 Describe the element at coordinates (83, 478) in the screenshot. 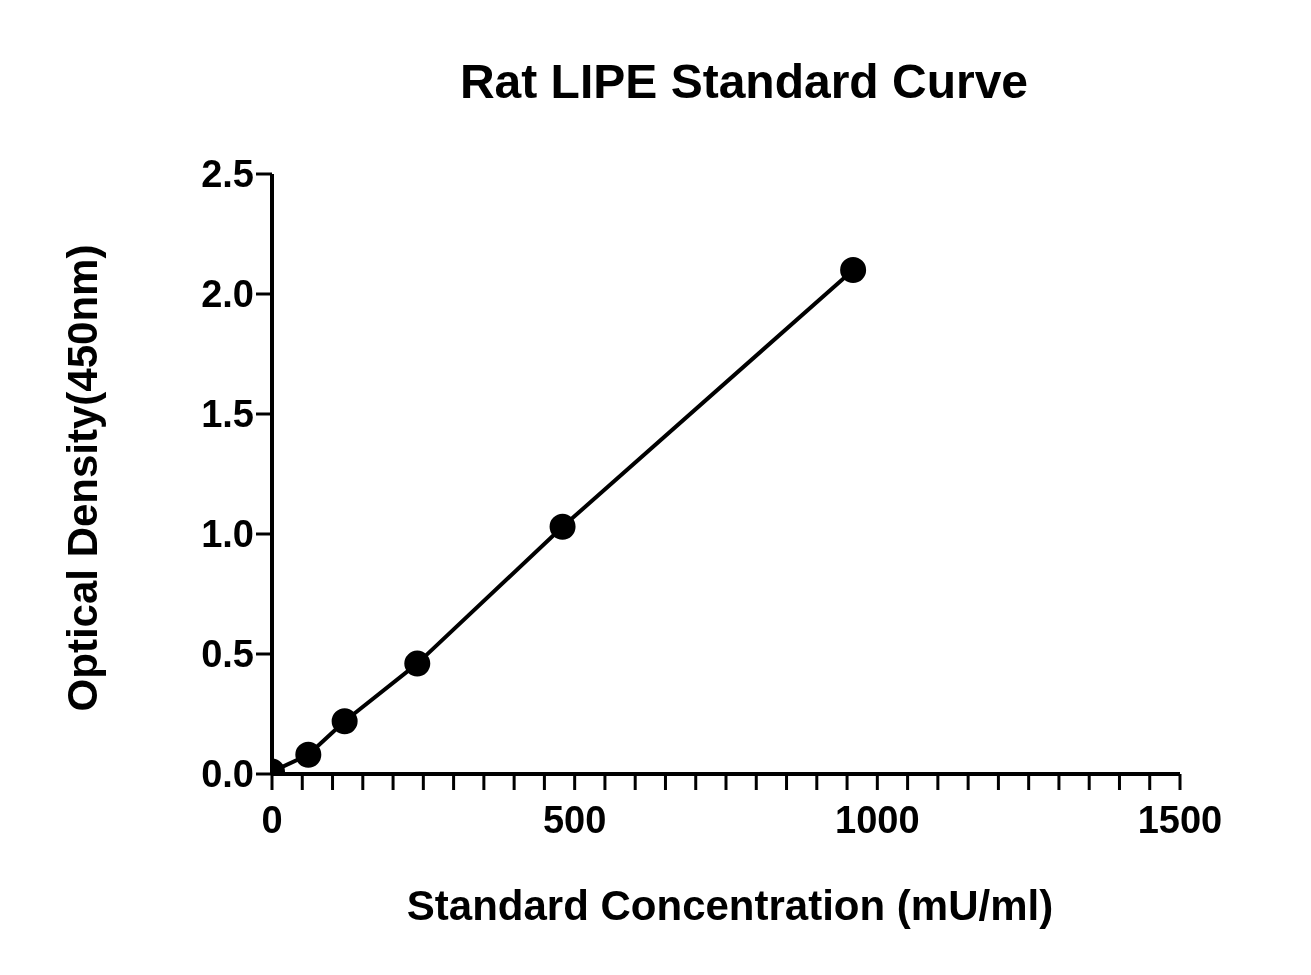

I see `y-axis-title: Optical Density(450nm)` at that location.